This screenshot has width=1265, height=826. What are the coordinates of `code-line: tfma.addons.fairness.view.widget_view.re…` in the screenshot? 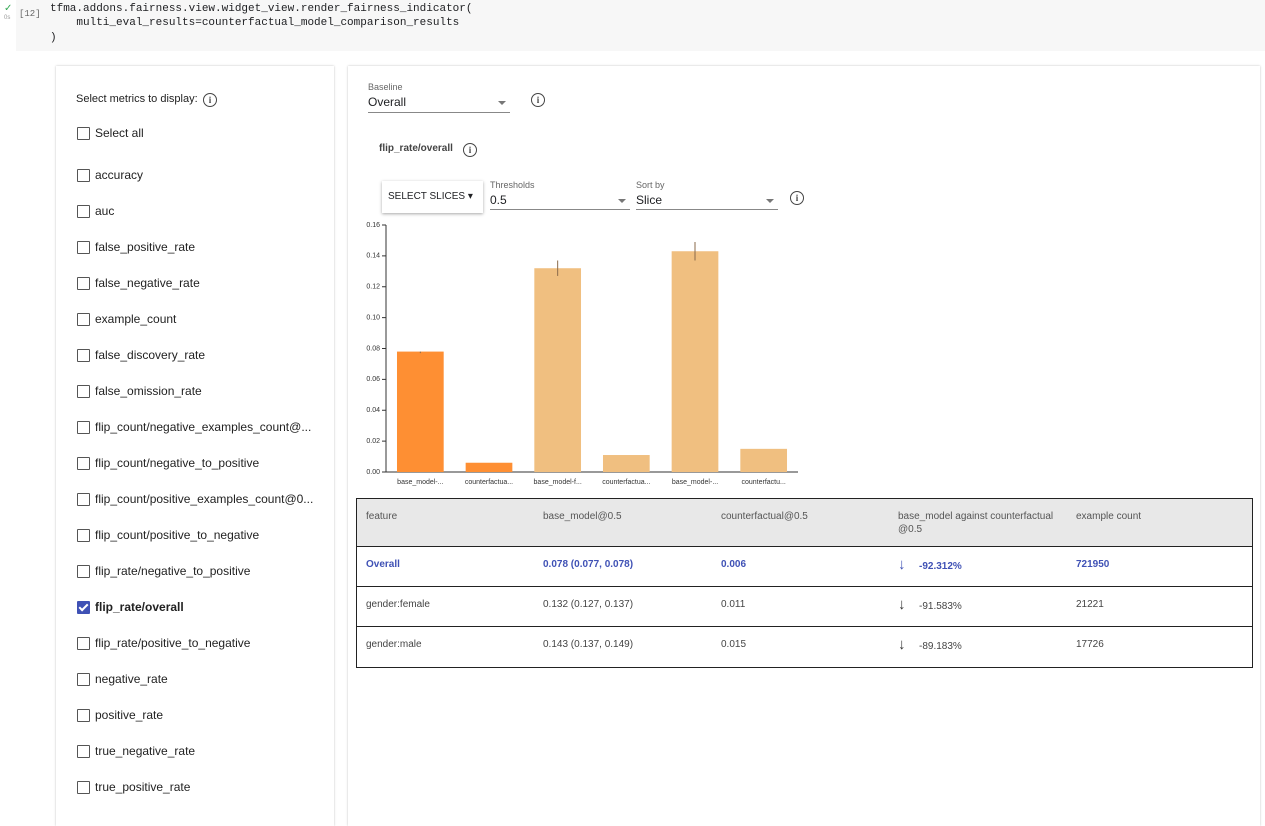 It's located at (261, 9).